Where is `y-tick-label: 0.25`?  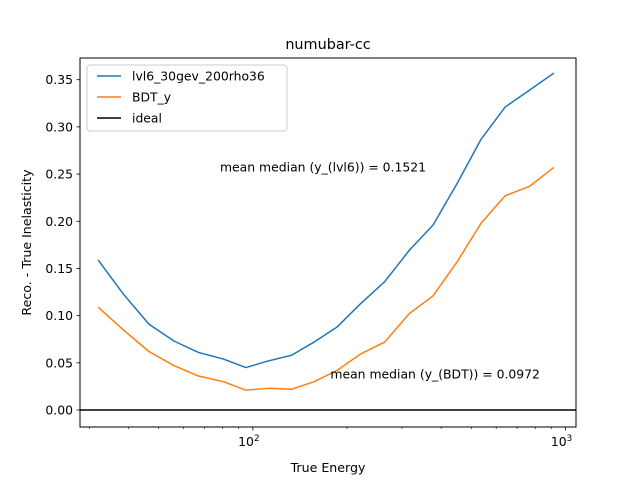
y-tick-label: 0.25 is located at coordinates (59, 174).